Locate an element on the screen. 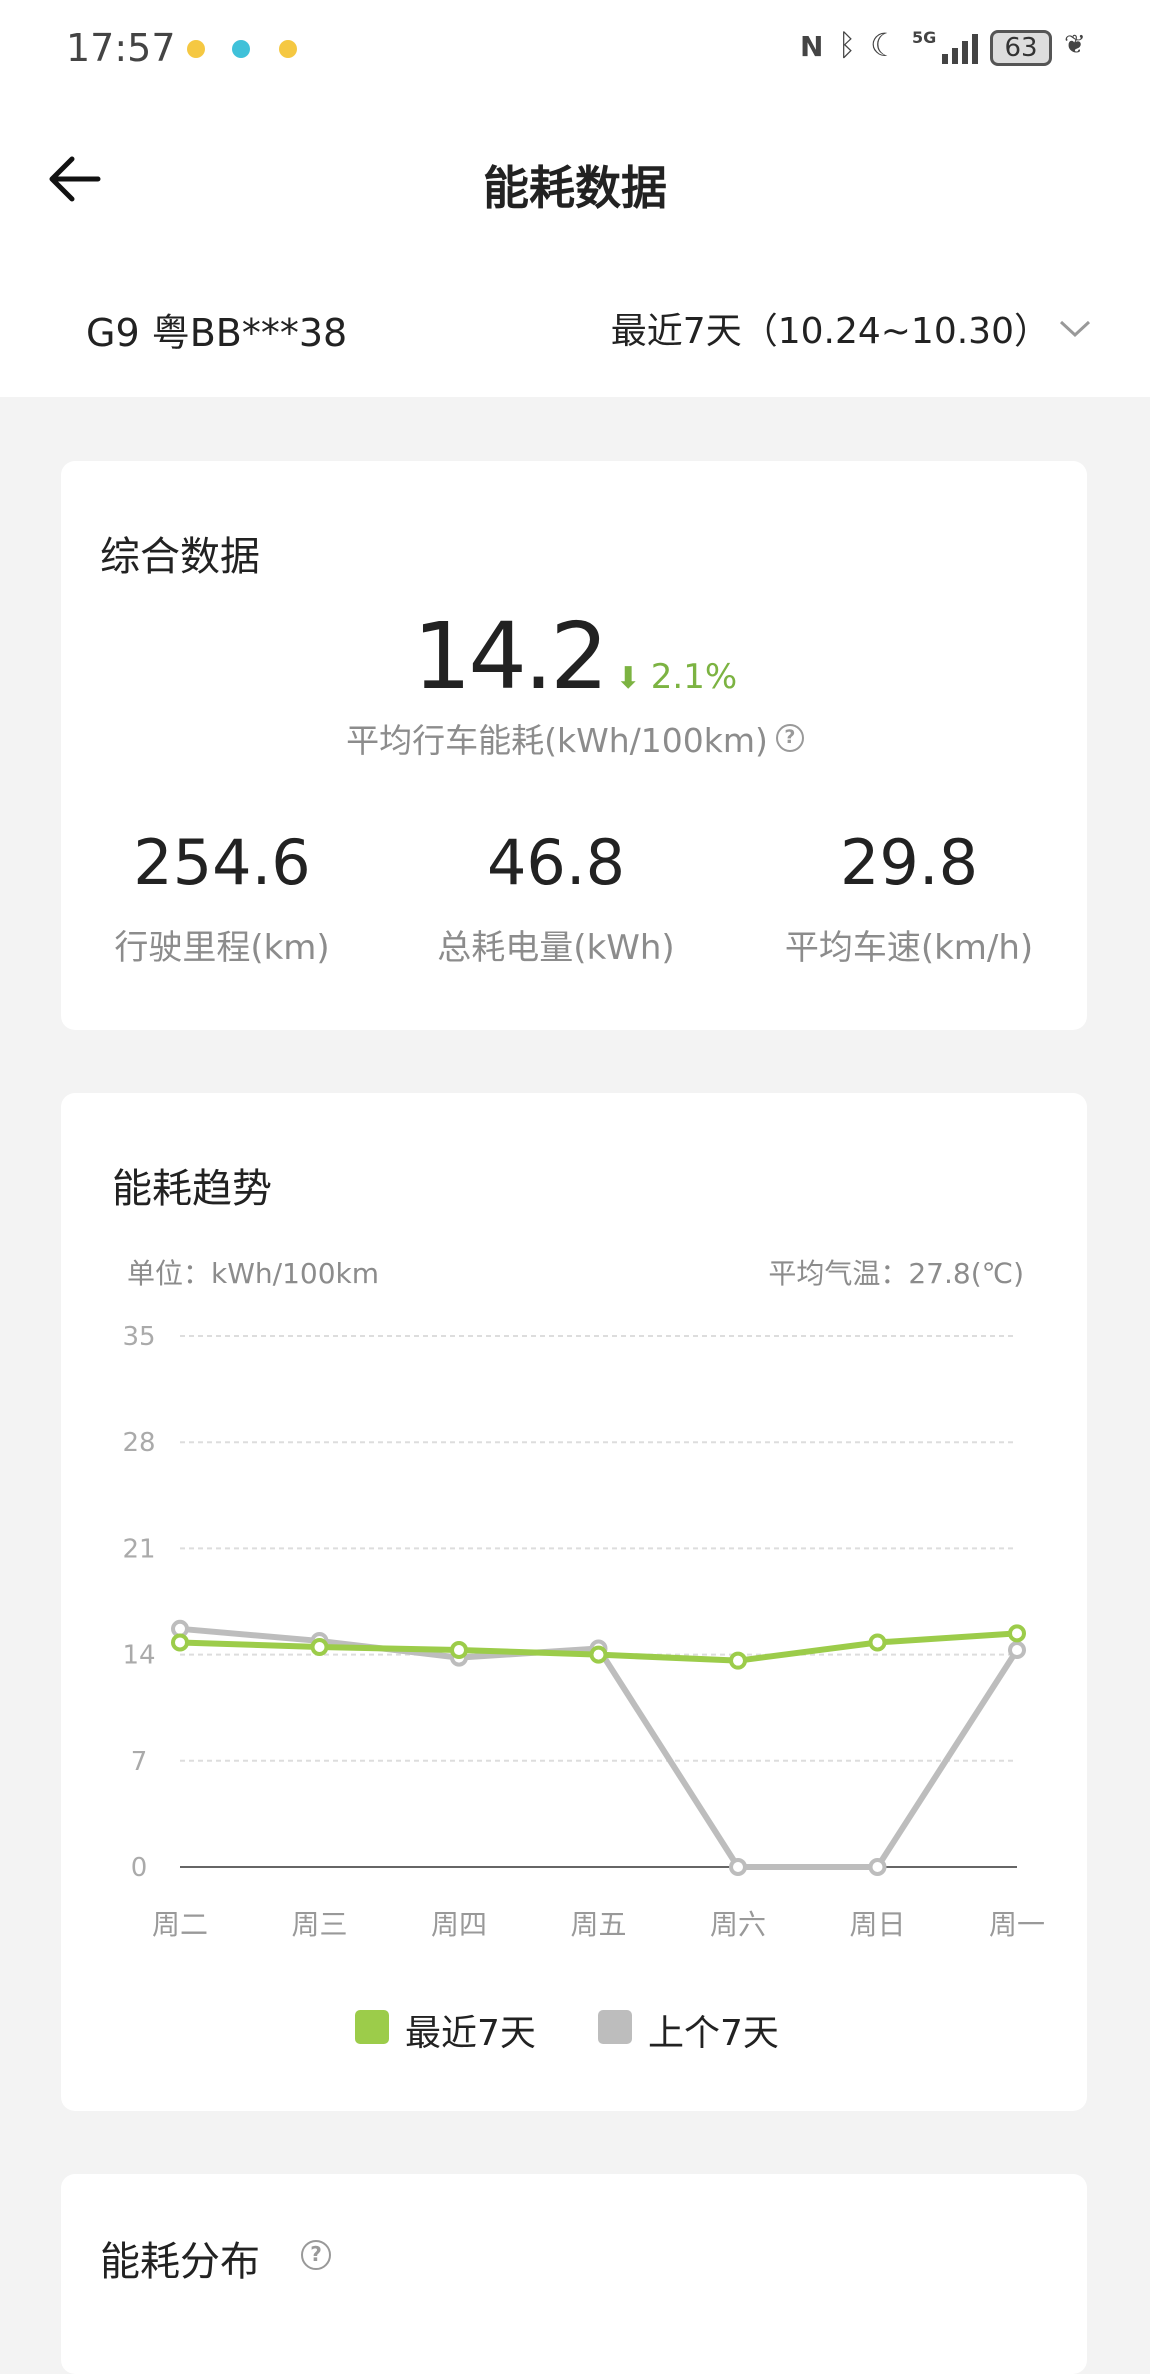 Image resolution: width=1150 pixels, height=2374 pixels. speed-value: 29.8 is located at coordinates (909, 862).